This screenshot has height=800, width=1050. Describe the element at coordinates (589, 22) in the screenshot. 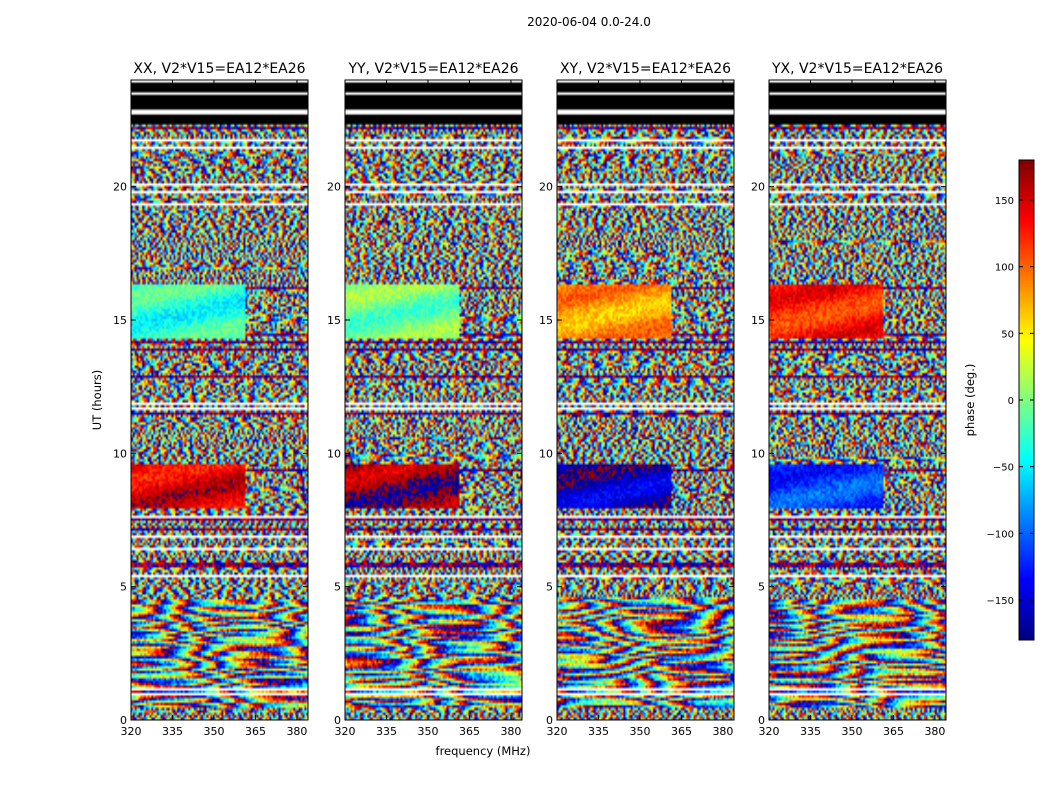

I see `figure-suptitle: 2020-06-04 0.0-24.0` at that location.